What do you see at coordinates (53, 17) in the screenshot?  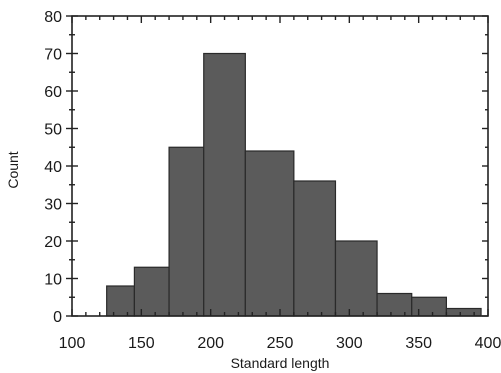 I see `y-tick-label: 80` at bounding box center [53, 17].